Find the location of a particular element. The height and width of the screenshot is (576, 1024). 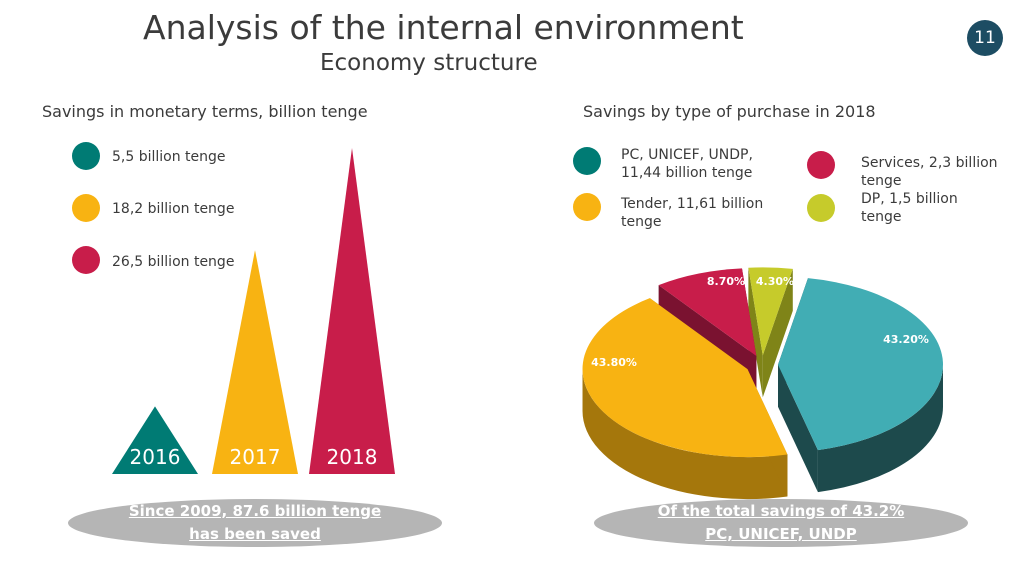

pie-value-label: 8.70% is located at coordinates (726, 281).